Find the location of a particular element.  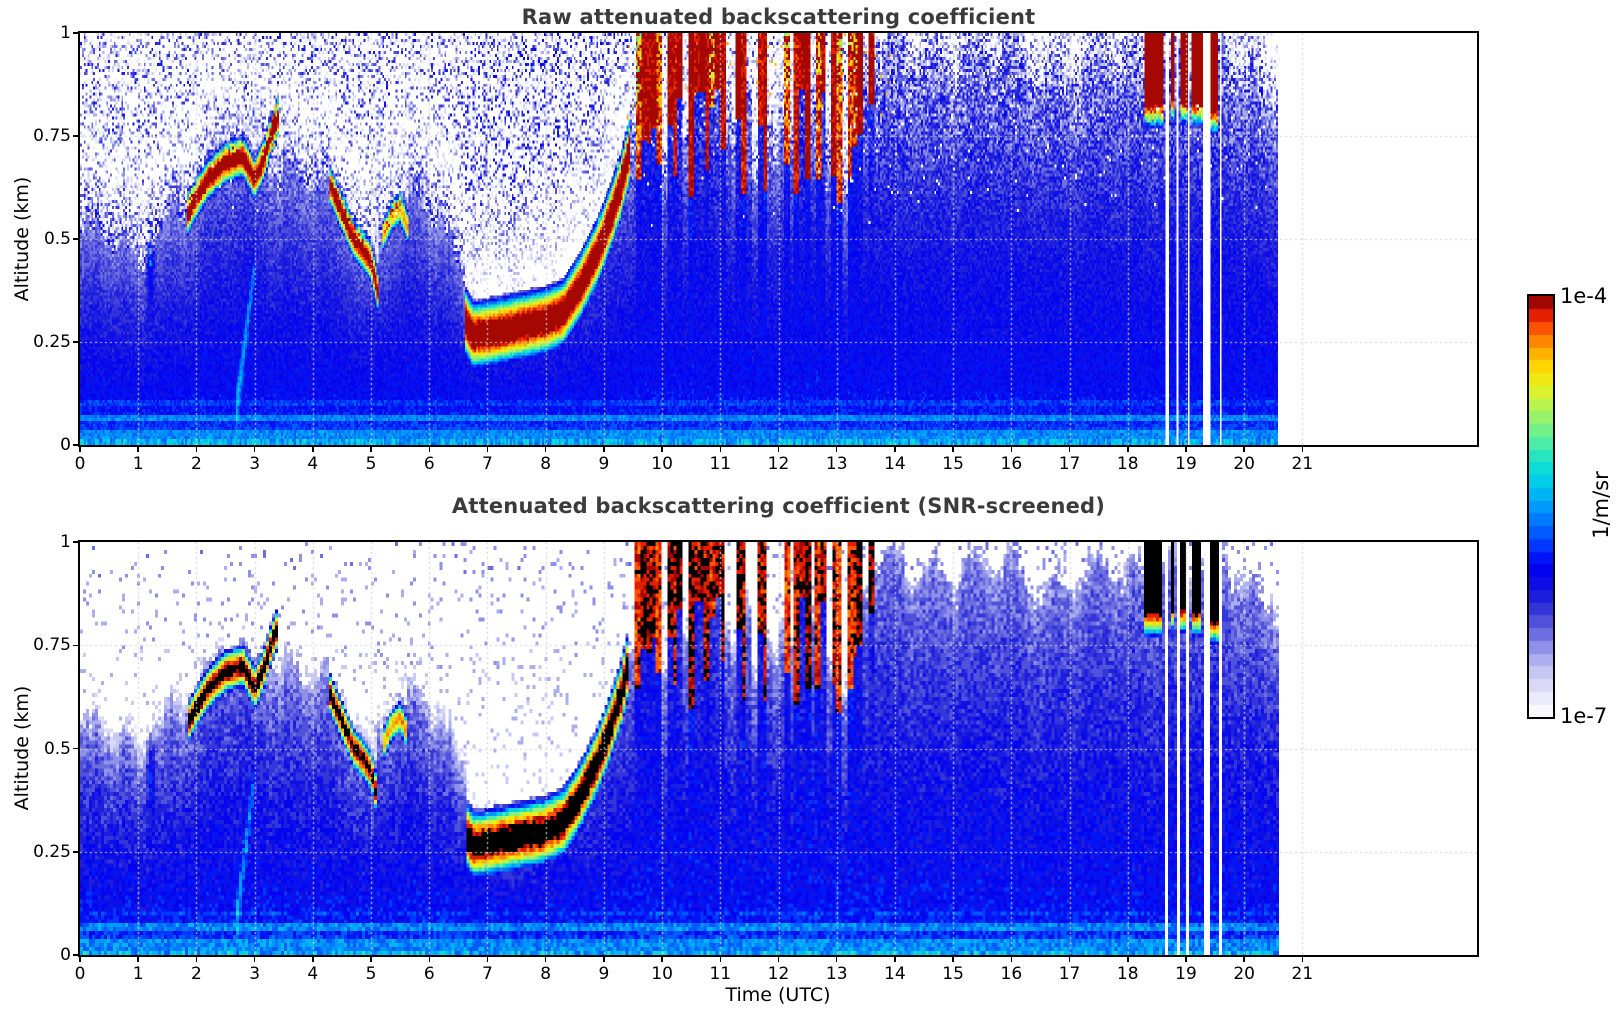

y-tick-label: 1 is located at coordinates (65, 33).